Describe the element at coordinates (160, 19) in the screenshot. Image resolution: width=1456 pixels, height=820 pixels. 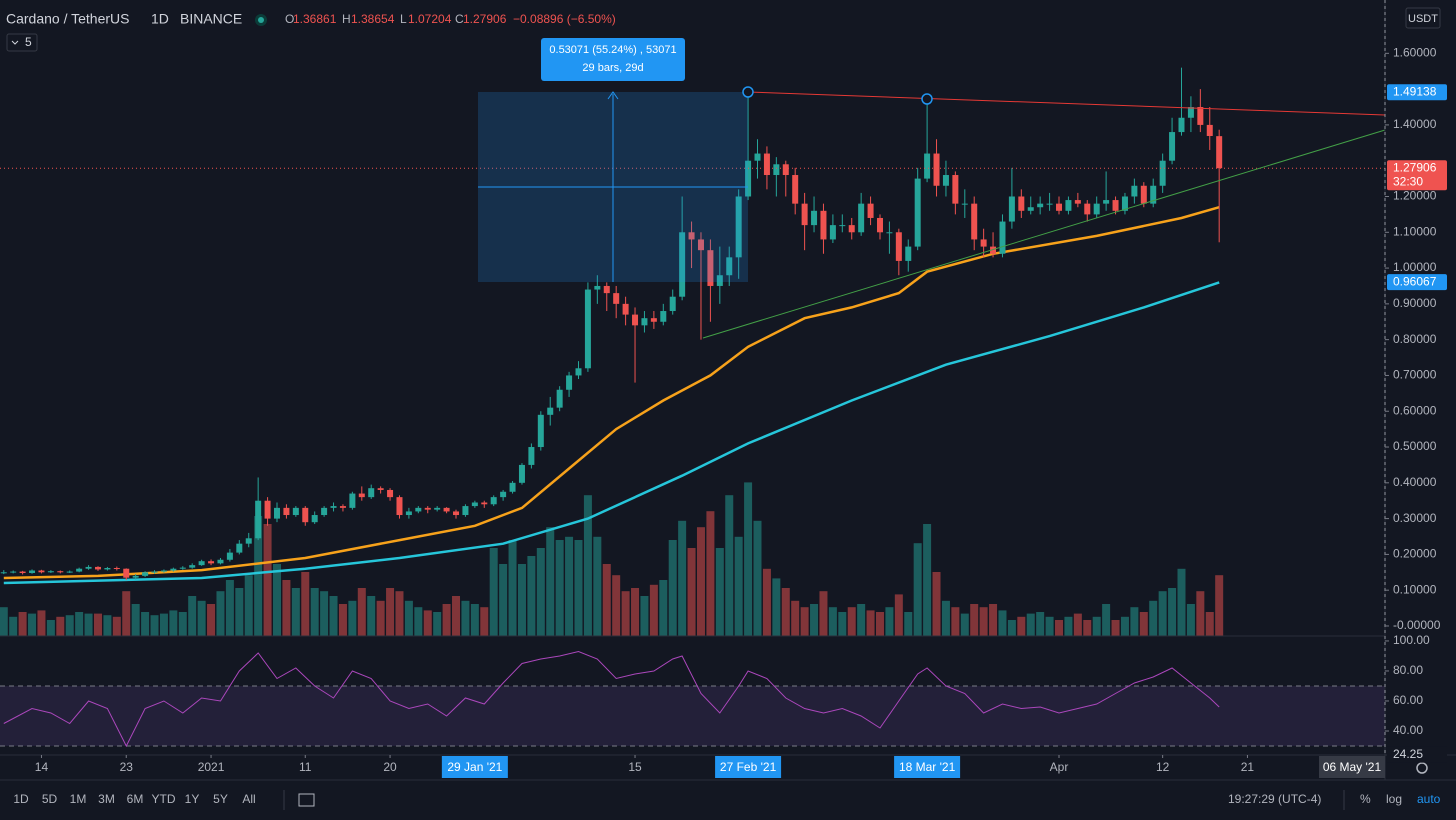
I see `interval: 1D` at that location.